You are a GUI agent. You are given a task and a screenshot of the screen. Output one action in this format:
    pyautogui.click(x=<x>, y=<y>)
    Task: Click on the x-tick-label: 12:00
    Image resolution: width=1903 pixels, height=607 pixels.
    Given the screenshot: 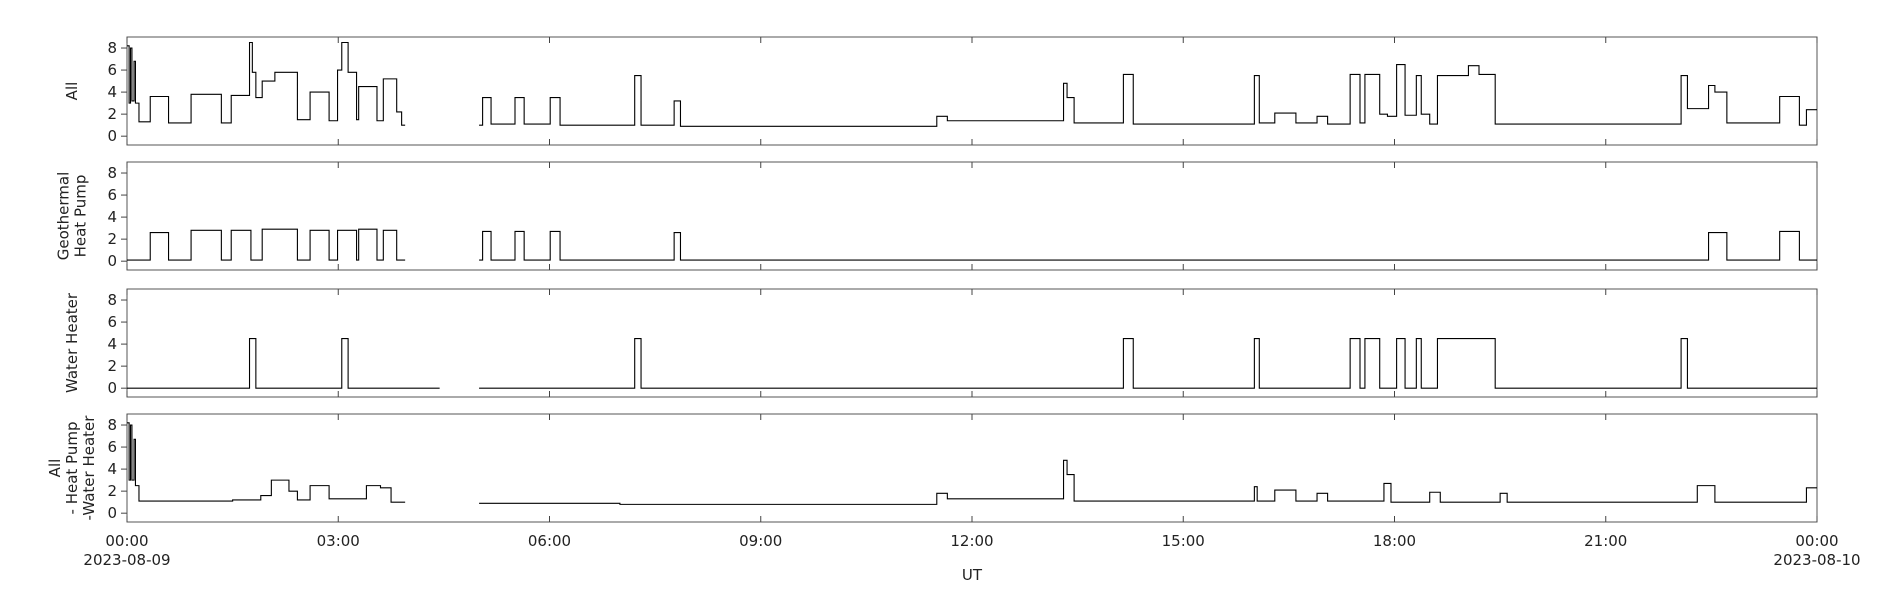 What is the action you would take?
    pyautogui.click(x=971, y=541)
    